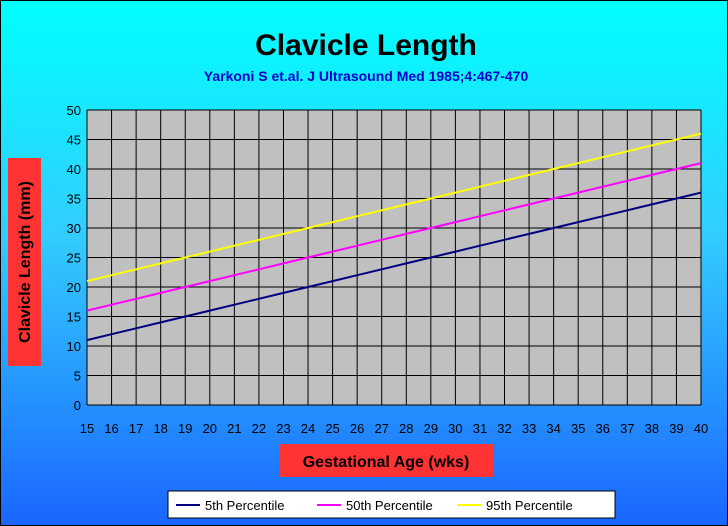 This screenshot has height=526, width=728. What do you see at coordinates (701, 428) in the screenshot?
I see `x-tick-label: 40` at bounding box center [701, 428].